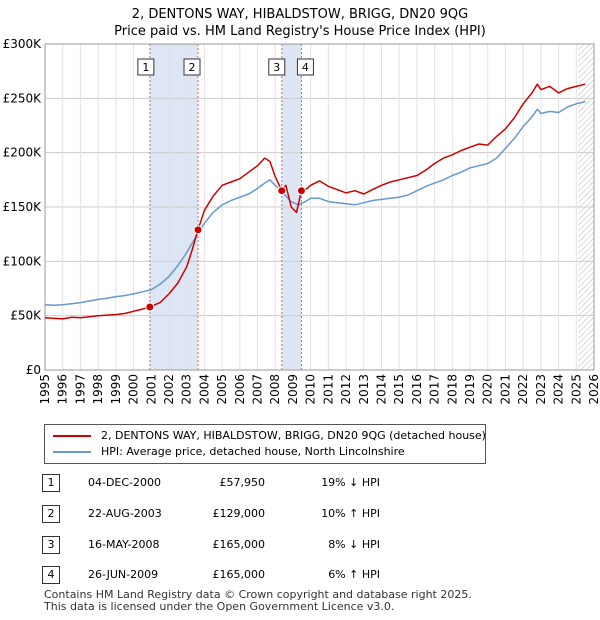 Image resolution: width=600 pixels, height=620 pixels. I want to click on y-tick-label: £150K, so click(23, 207).